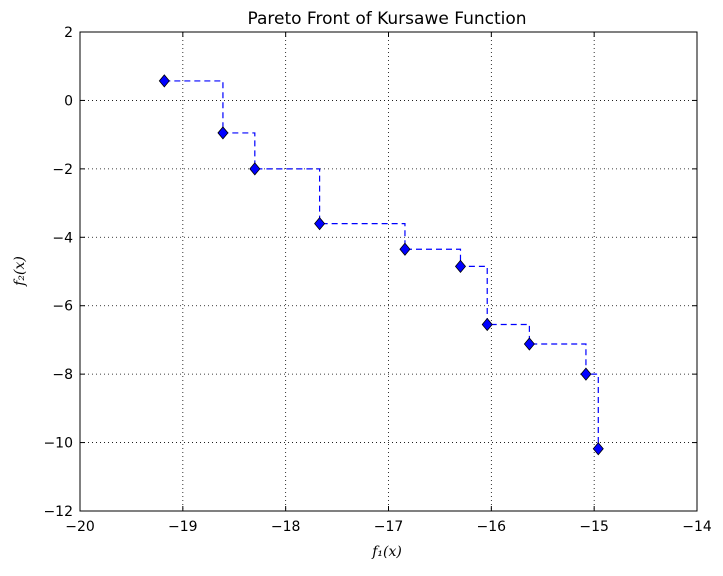 This screenshot has width=723, height=576. I want to click on x-axis-label: f₁(x), so click(386, 552).